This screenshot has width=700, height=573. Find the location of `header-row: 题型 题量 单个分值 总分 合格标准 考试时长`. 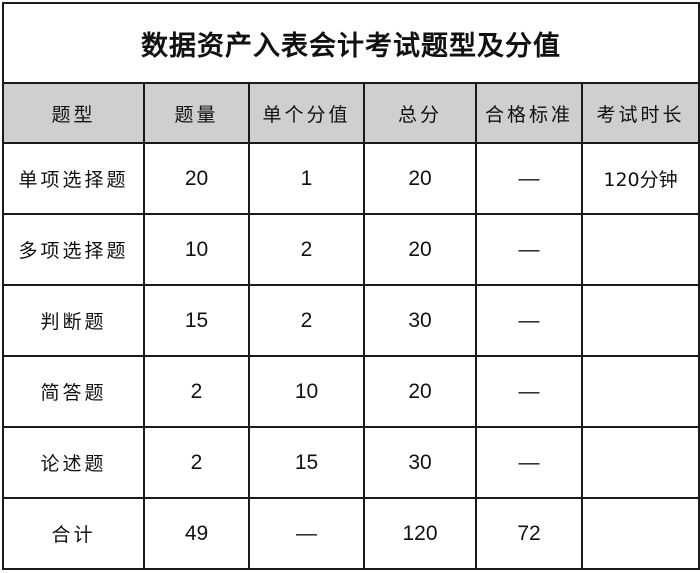

header-row: 题型 题量 单个分值 总分 合格标准 考试时长 is located at coordinates (351, 113).